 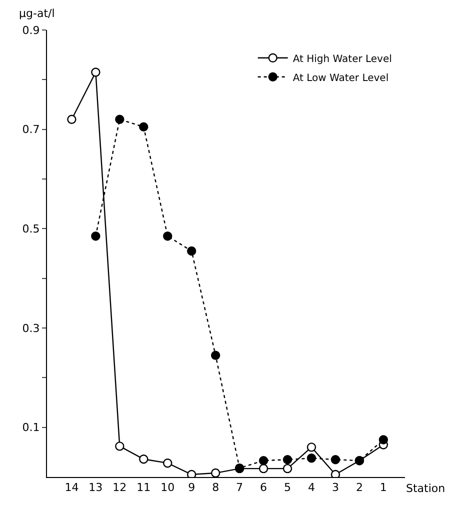 I want to click on x-tick-label: 10, so click(x=167, y=487).